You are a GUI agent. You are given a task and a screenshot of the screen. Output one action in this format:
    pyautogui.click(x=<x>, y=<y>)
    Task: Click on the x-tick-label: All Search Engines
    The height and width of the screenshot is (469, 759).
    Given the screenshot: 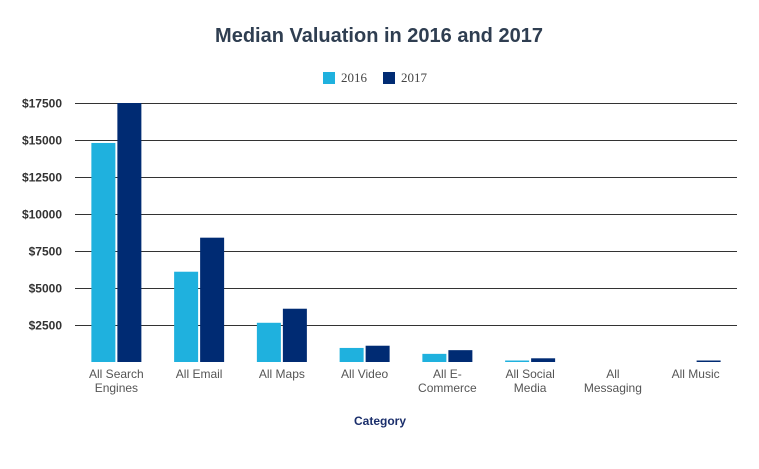 What is the action you would take?
    pyautogui.click(x=116, y=381)
    